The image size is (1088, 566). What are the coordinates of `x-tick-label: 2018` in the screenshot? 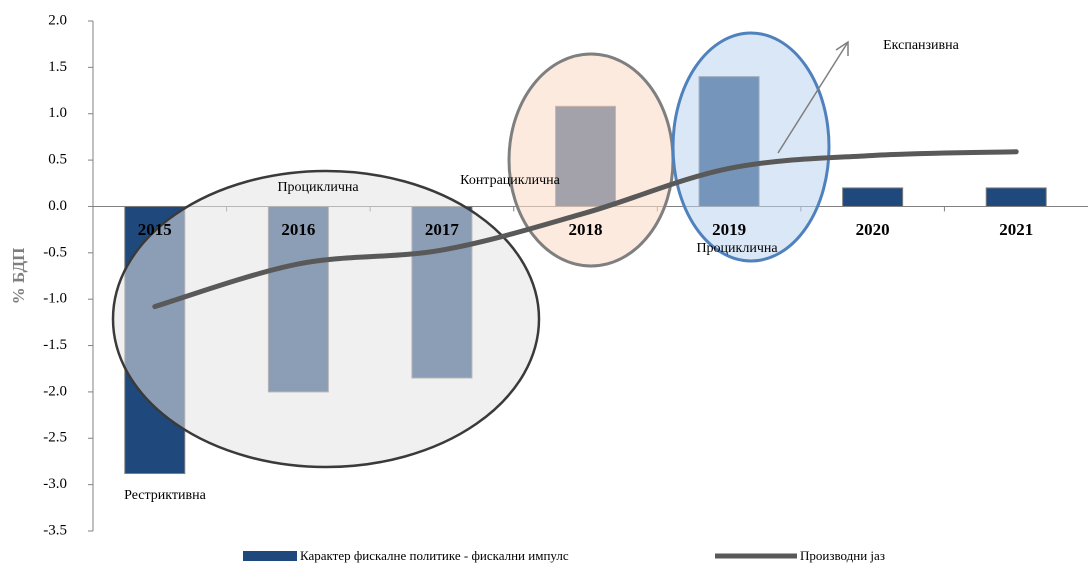 It's located at (586, 229).